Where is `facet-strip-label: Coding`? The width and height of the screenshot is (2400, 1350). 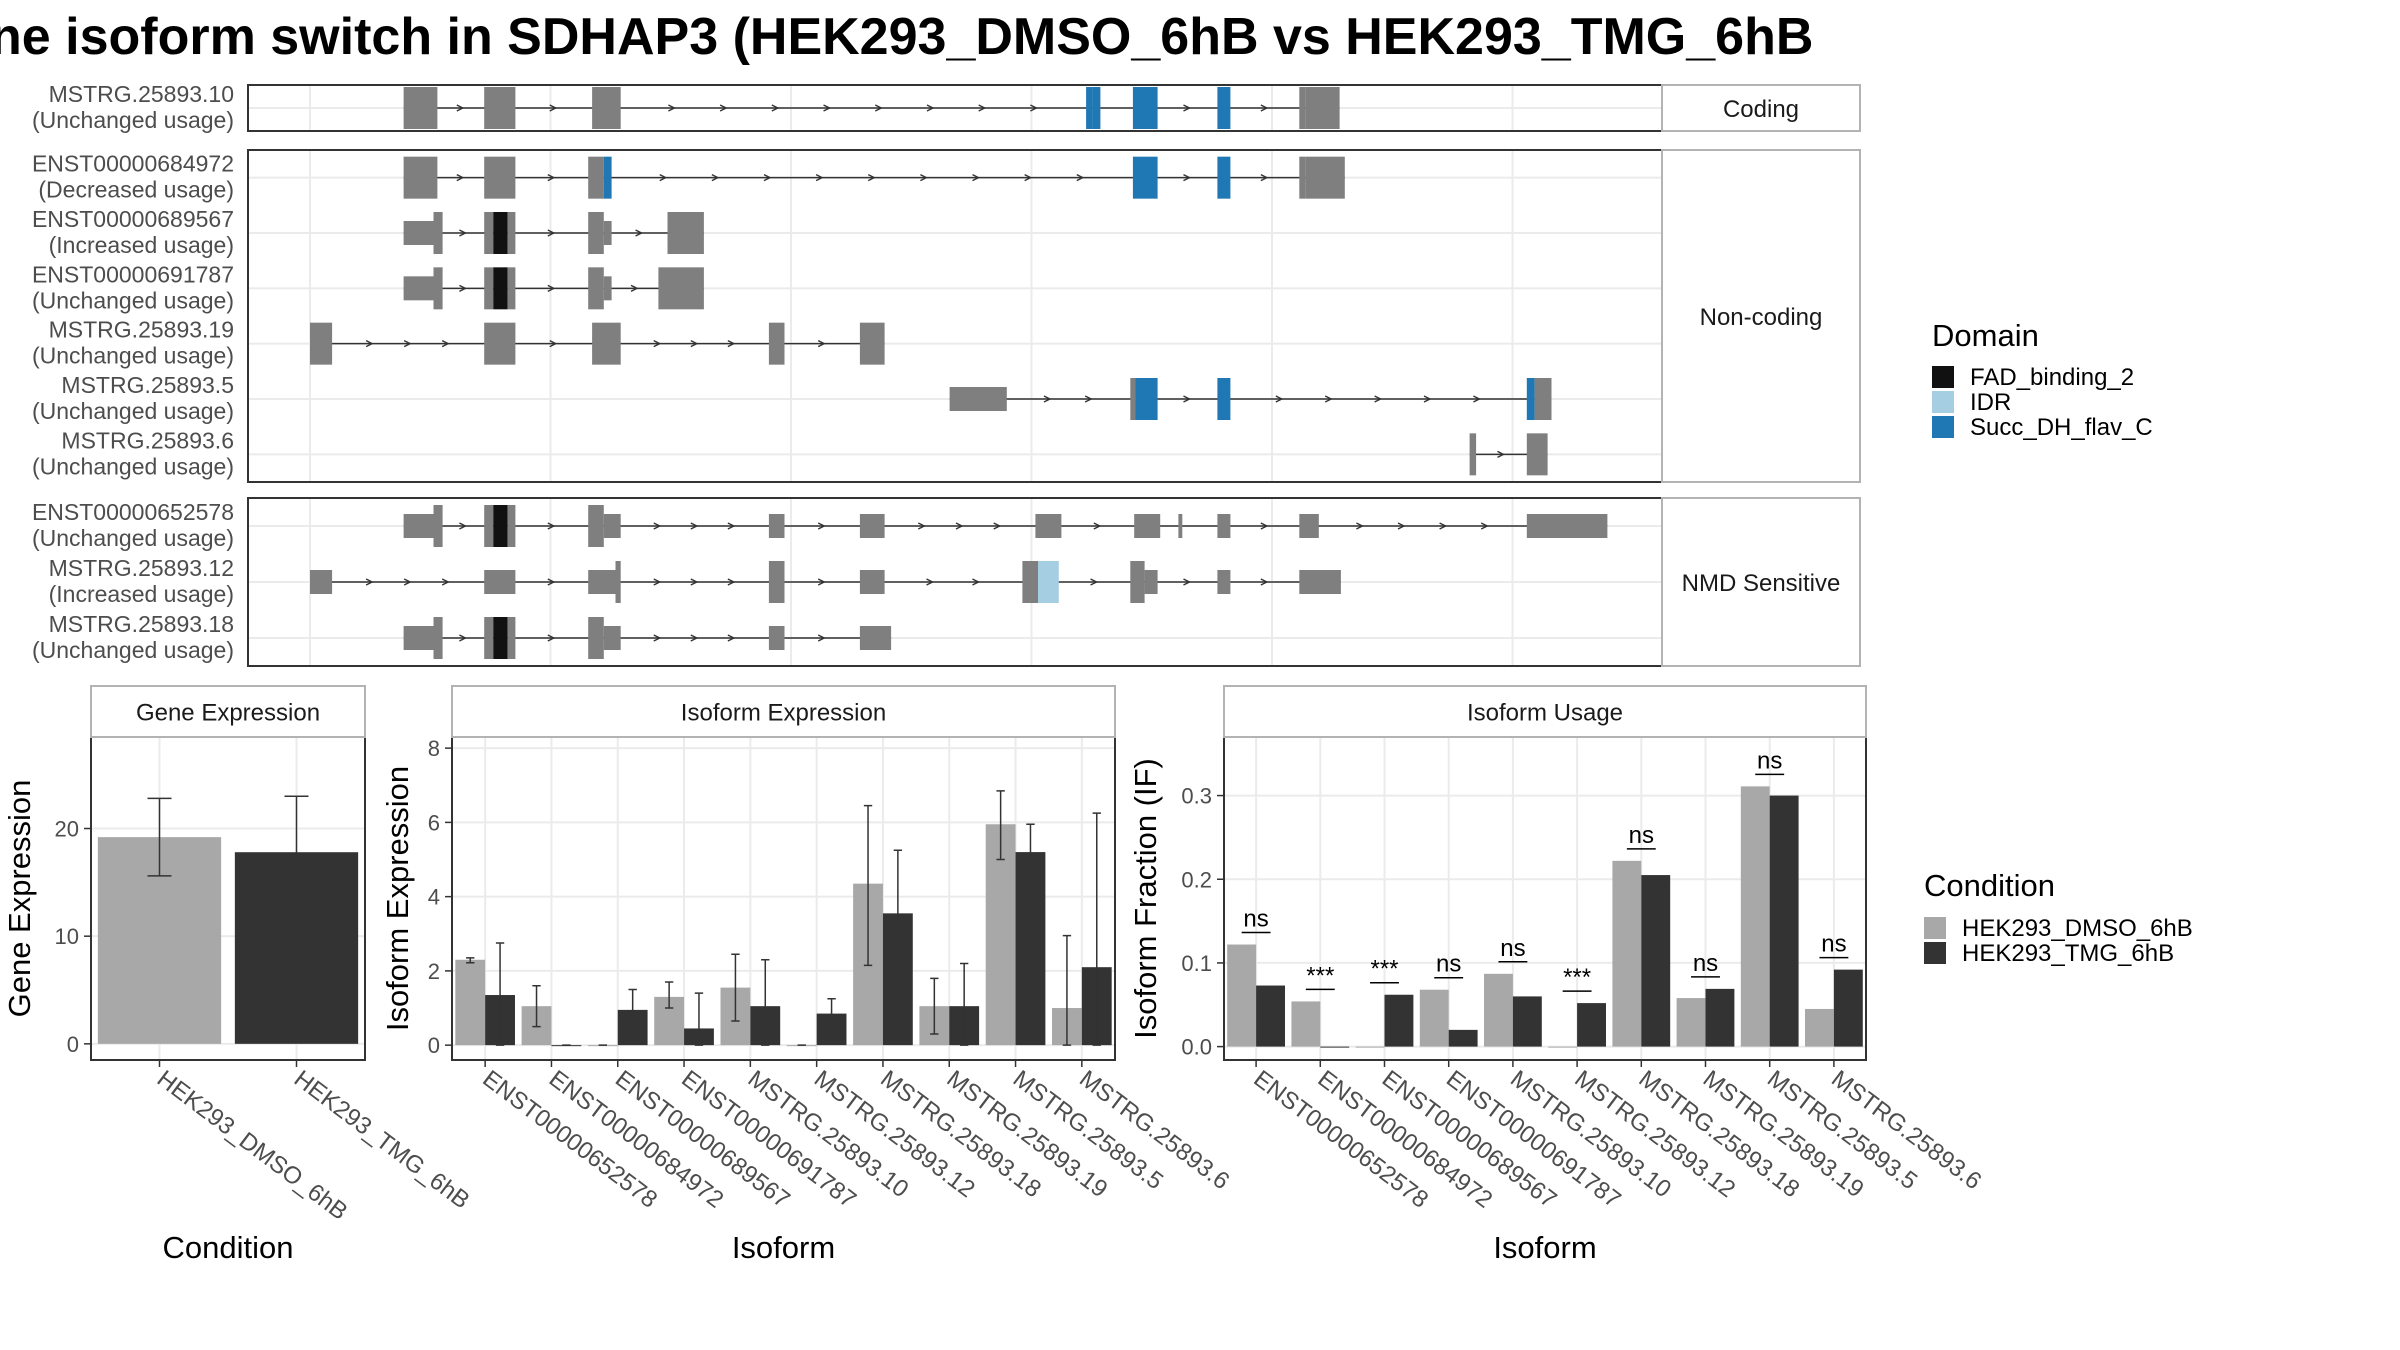
facet-strip-label: Coding is located at coordinates (1761, 109).